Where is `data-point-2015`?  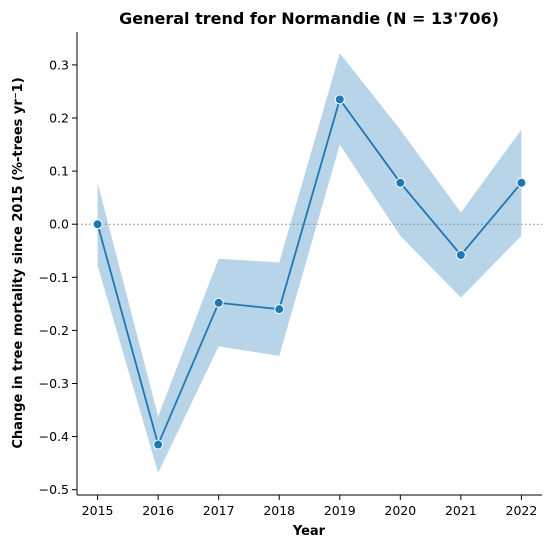
data-point-2015 is located at coordinates (97, 224).